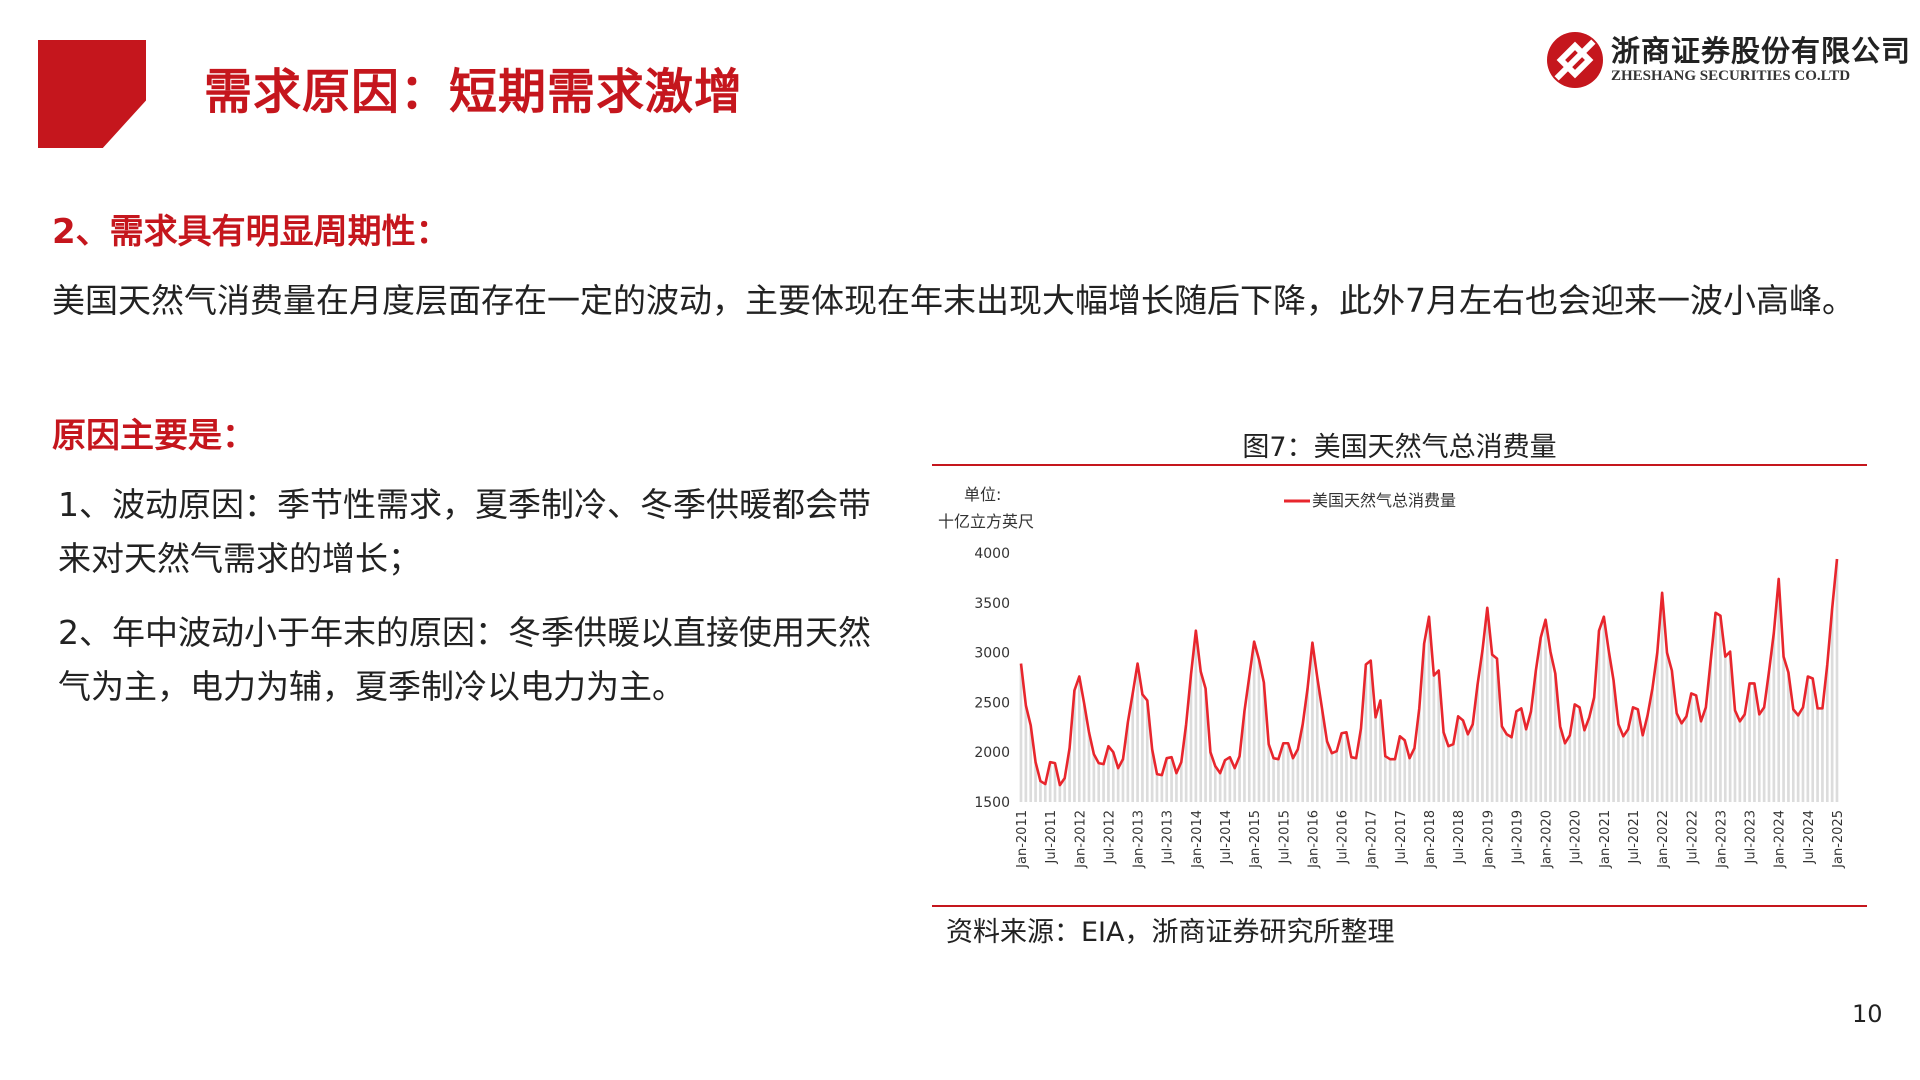 This screenshot has height=1080, width=1920. What do you see at coordinates (1605, 839) in the screenshot?
I see `x-tick-label: Jan-2021` at bounding box center [1605, 839].